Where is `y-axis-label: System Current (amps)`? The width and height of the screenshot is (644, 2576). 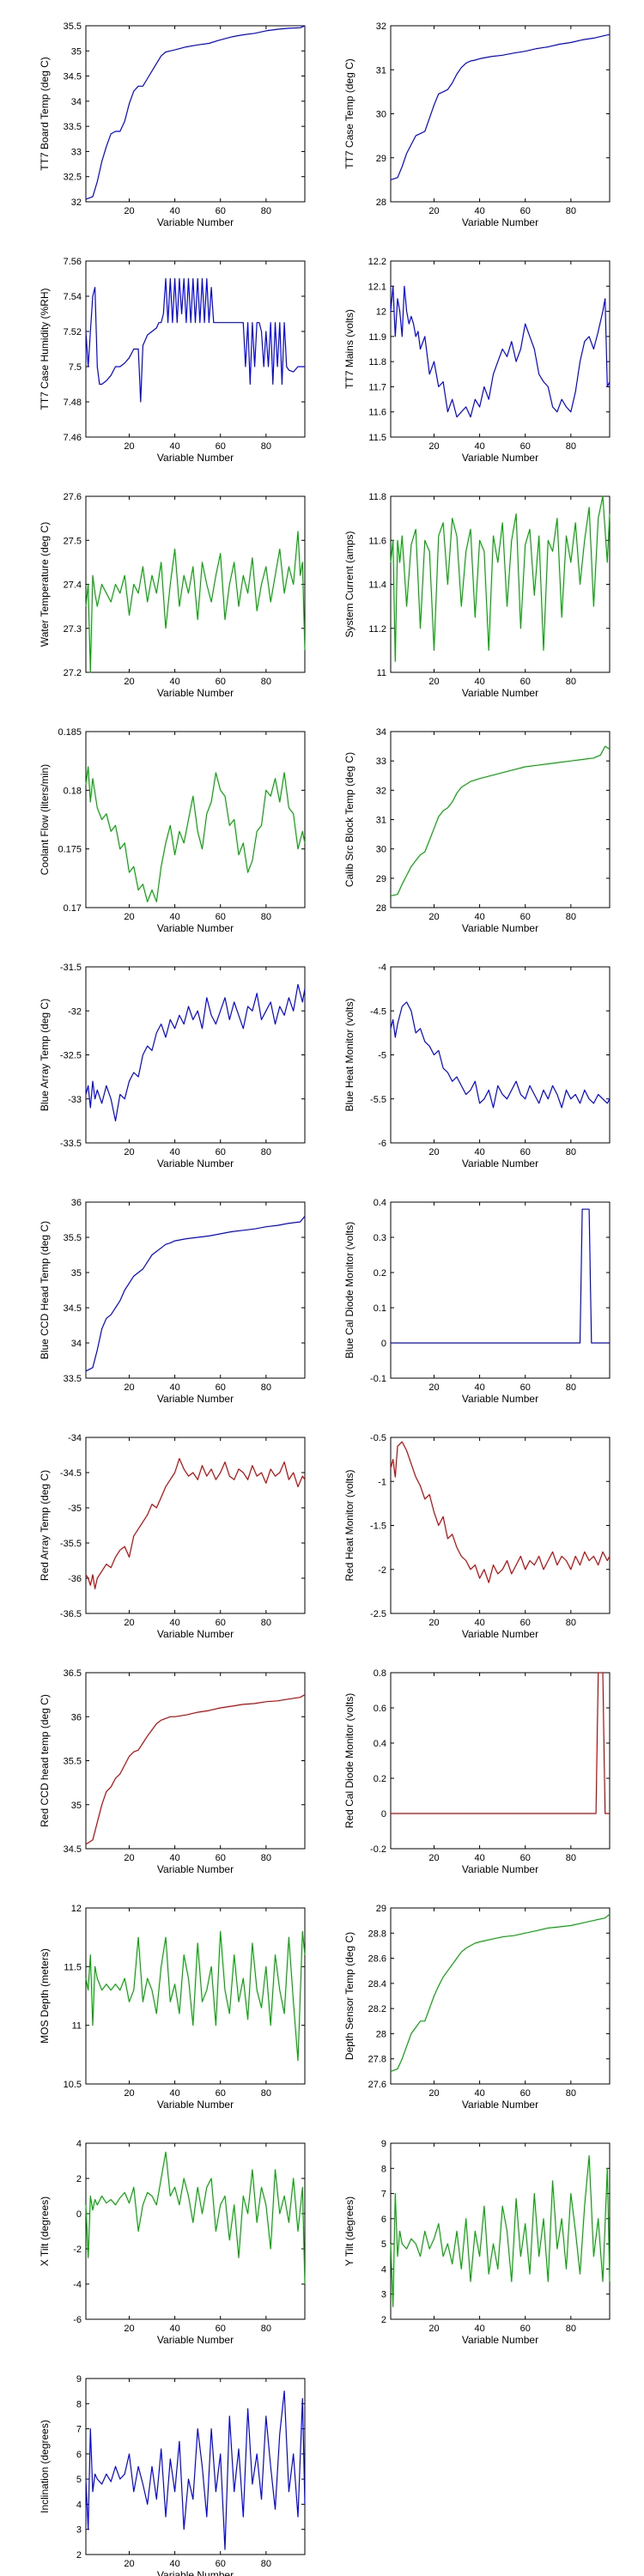
y-axis-label: System Current (amps) is located at coordinates (349, 584).